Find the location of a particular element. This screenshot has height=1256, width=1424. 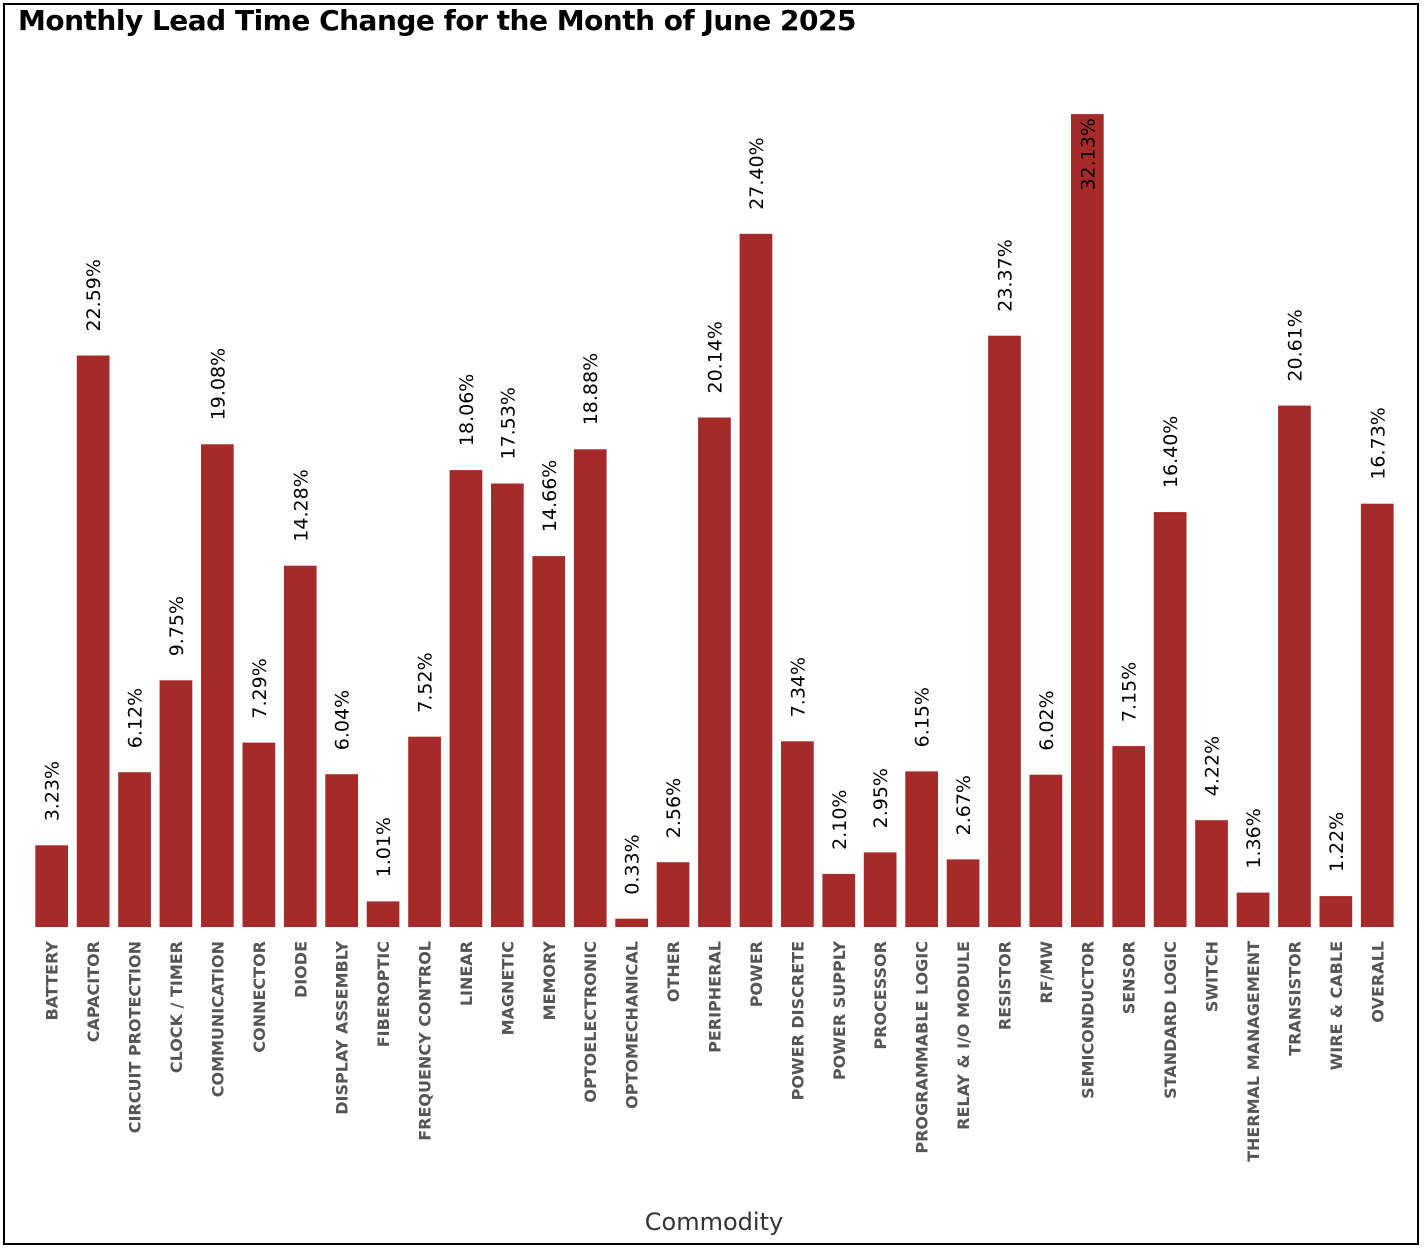

bar-power-discrete is located at coordinates (797, 834).